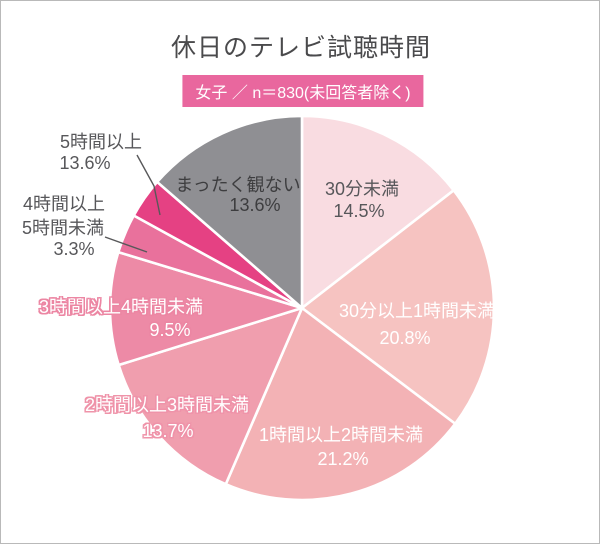 This screenshot has width=600, height=544. What do you see at coordinates (168, 431) in the screenshot?
I see `slice-pct-2h-3h: 13.7%` at bounding box center [168, 431].